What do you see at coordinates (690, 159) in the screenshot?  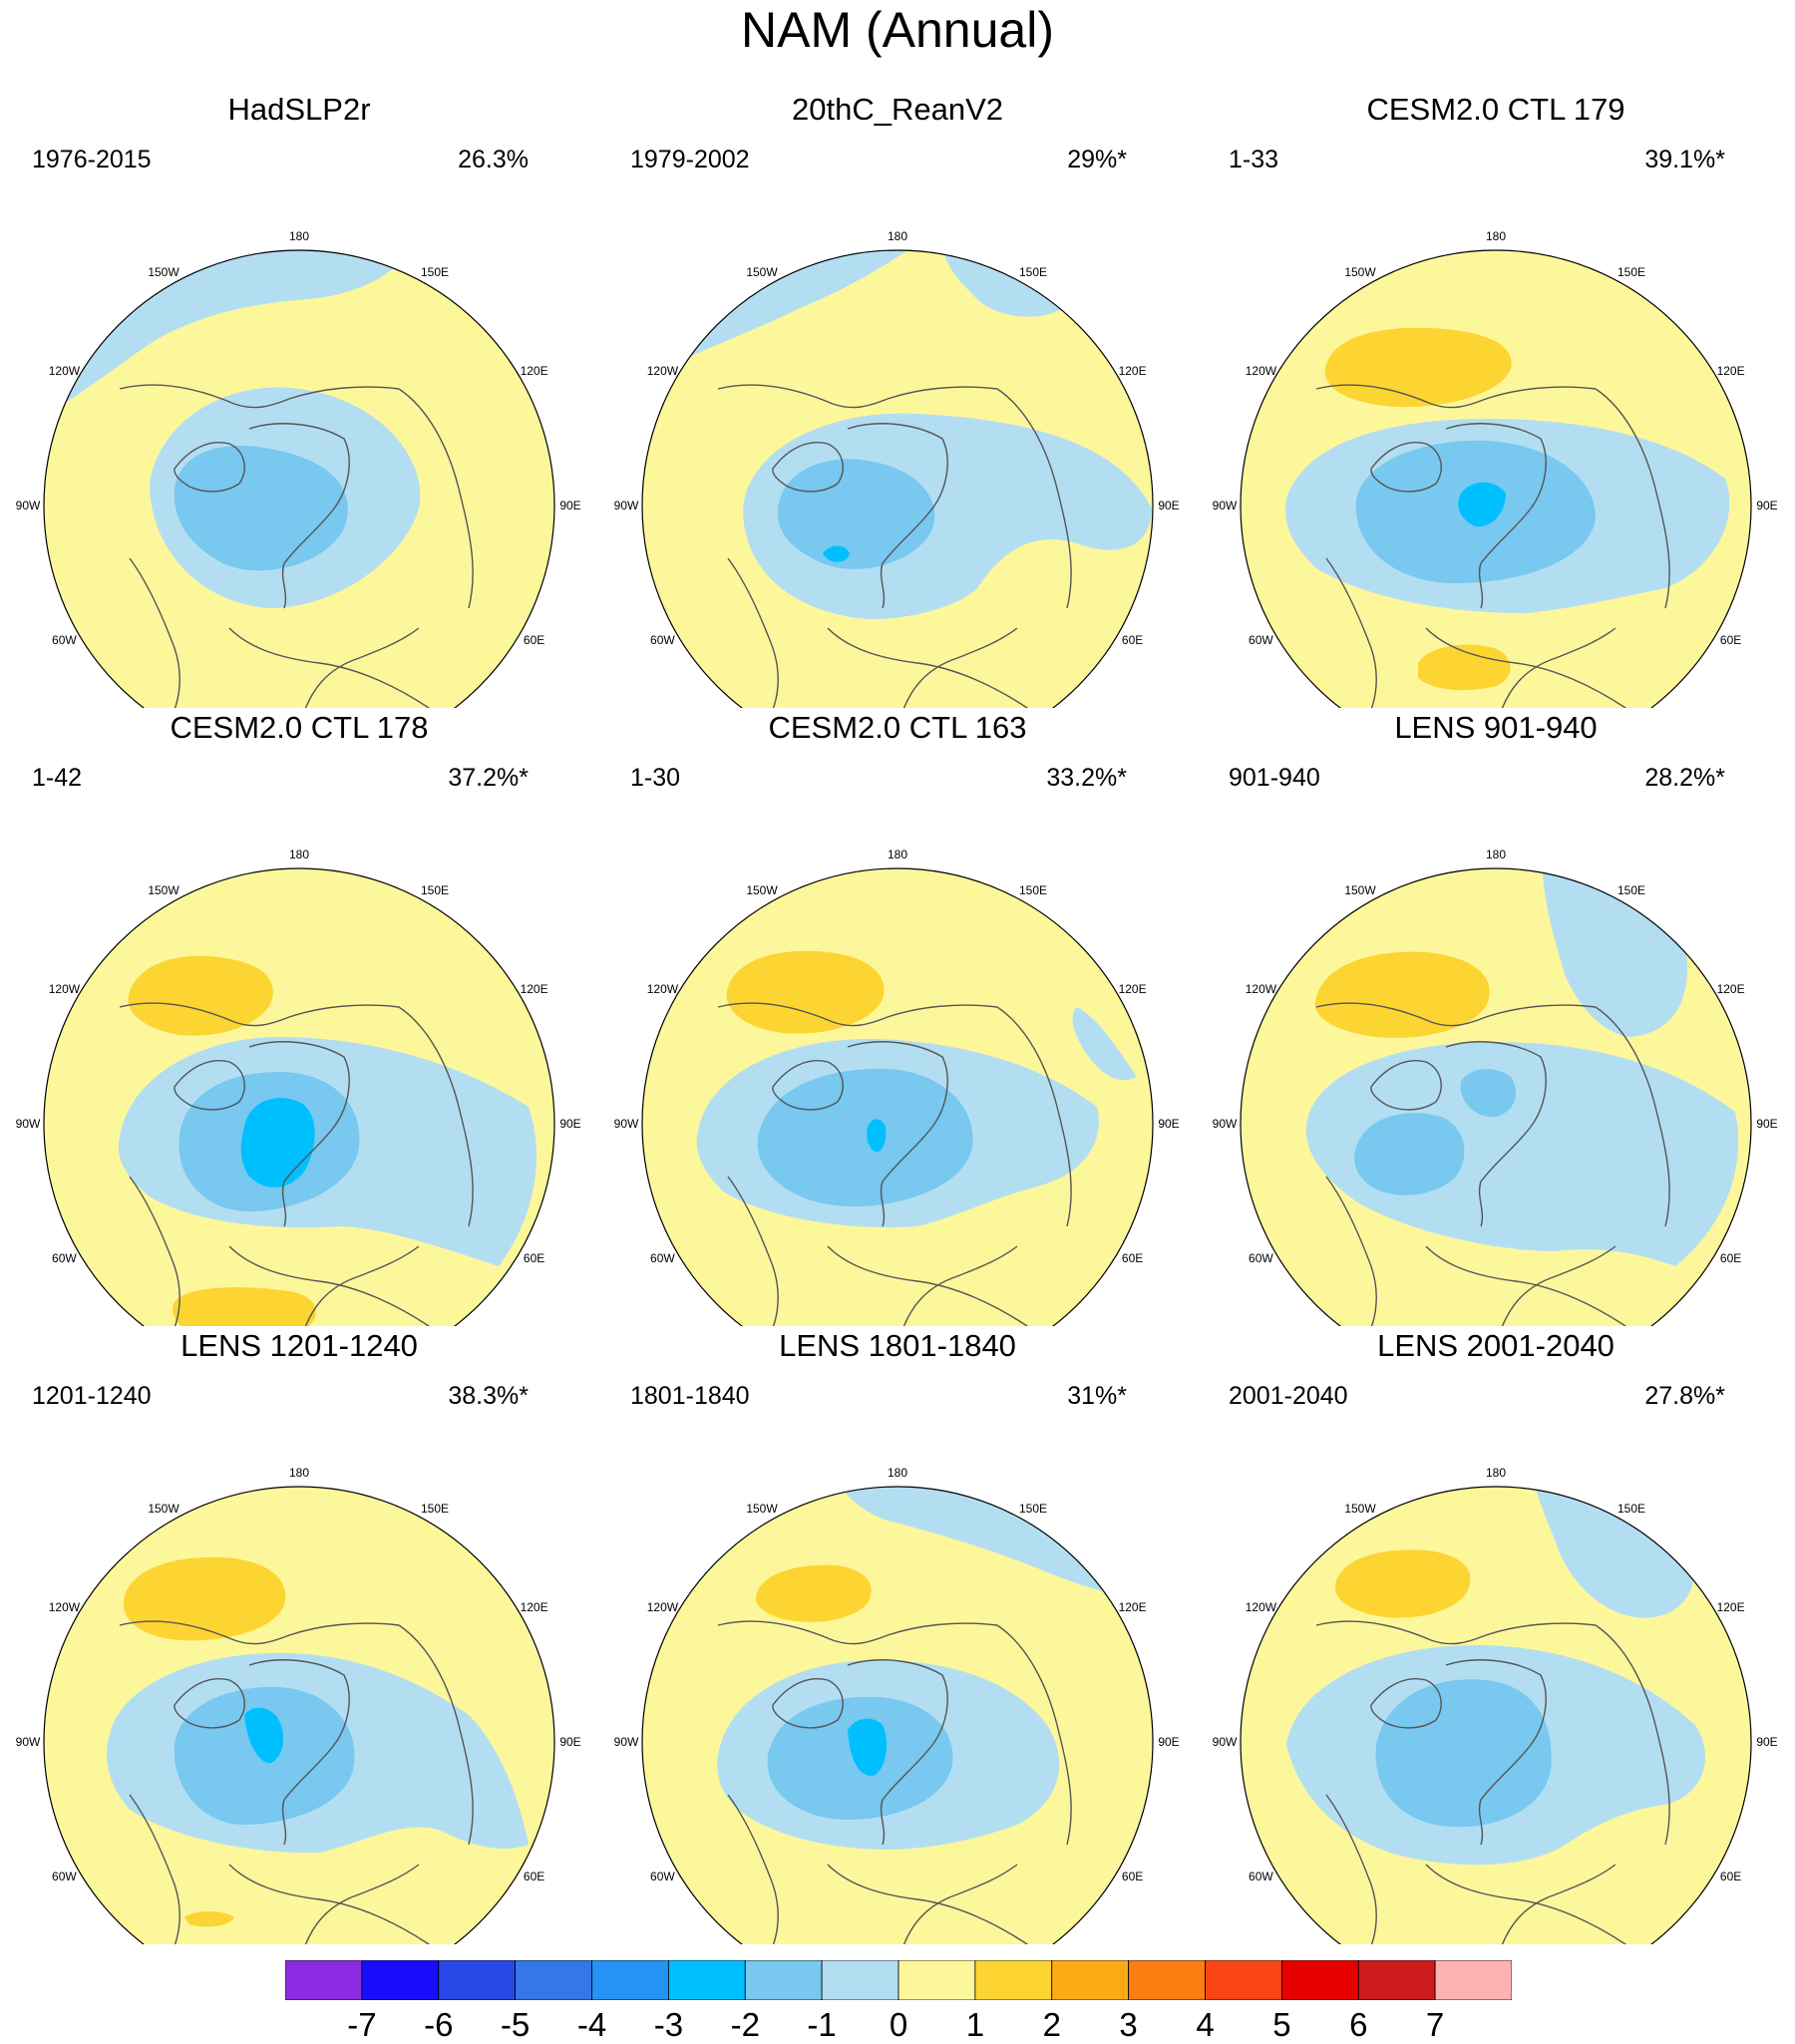 I see `panel-period: 1979-2002` at bounding box center [690, 159].